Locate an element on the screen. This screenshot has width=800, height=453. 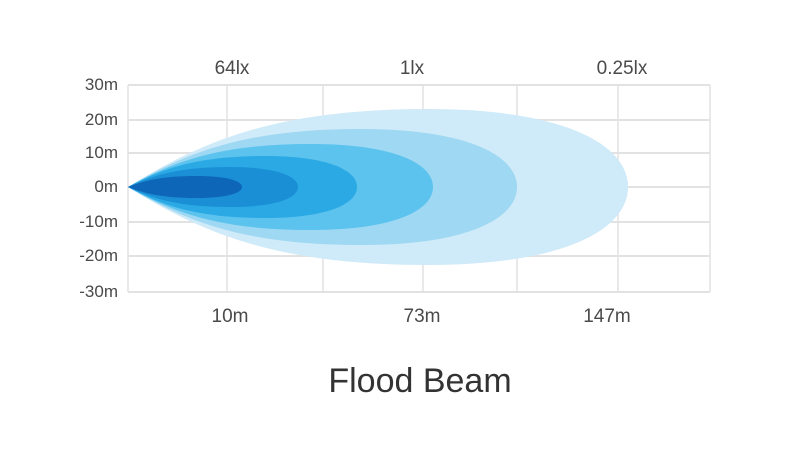
lux-label-64lx: 64lx is located at coordinates (232, 68).